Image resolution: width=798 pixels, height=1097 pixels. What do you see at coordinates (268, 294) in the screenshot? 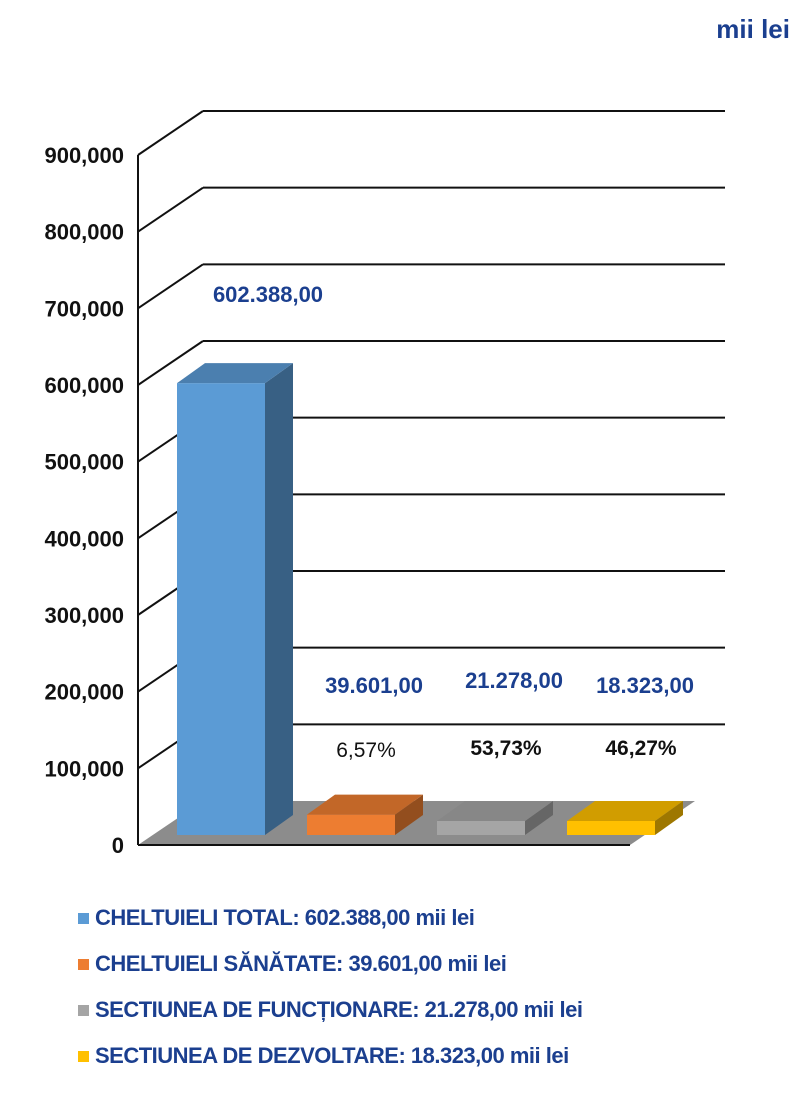
I see `value-label: 602.388,00` at bounding box center [268, 294].